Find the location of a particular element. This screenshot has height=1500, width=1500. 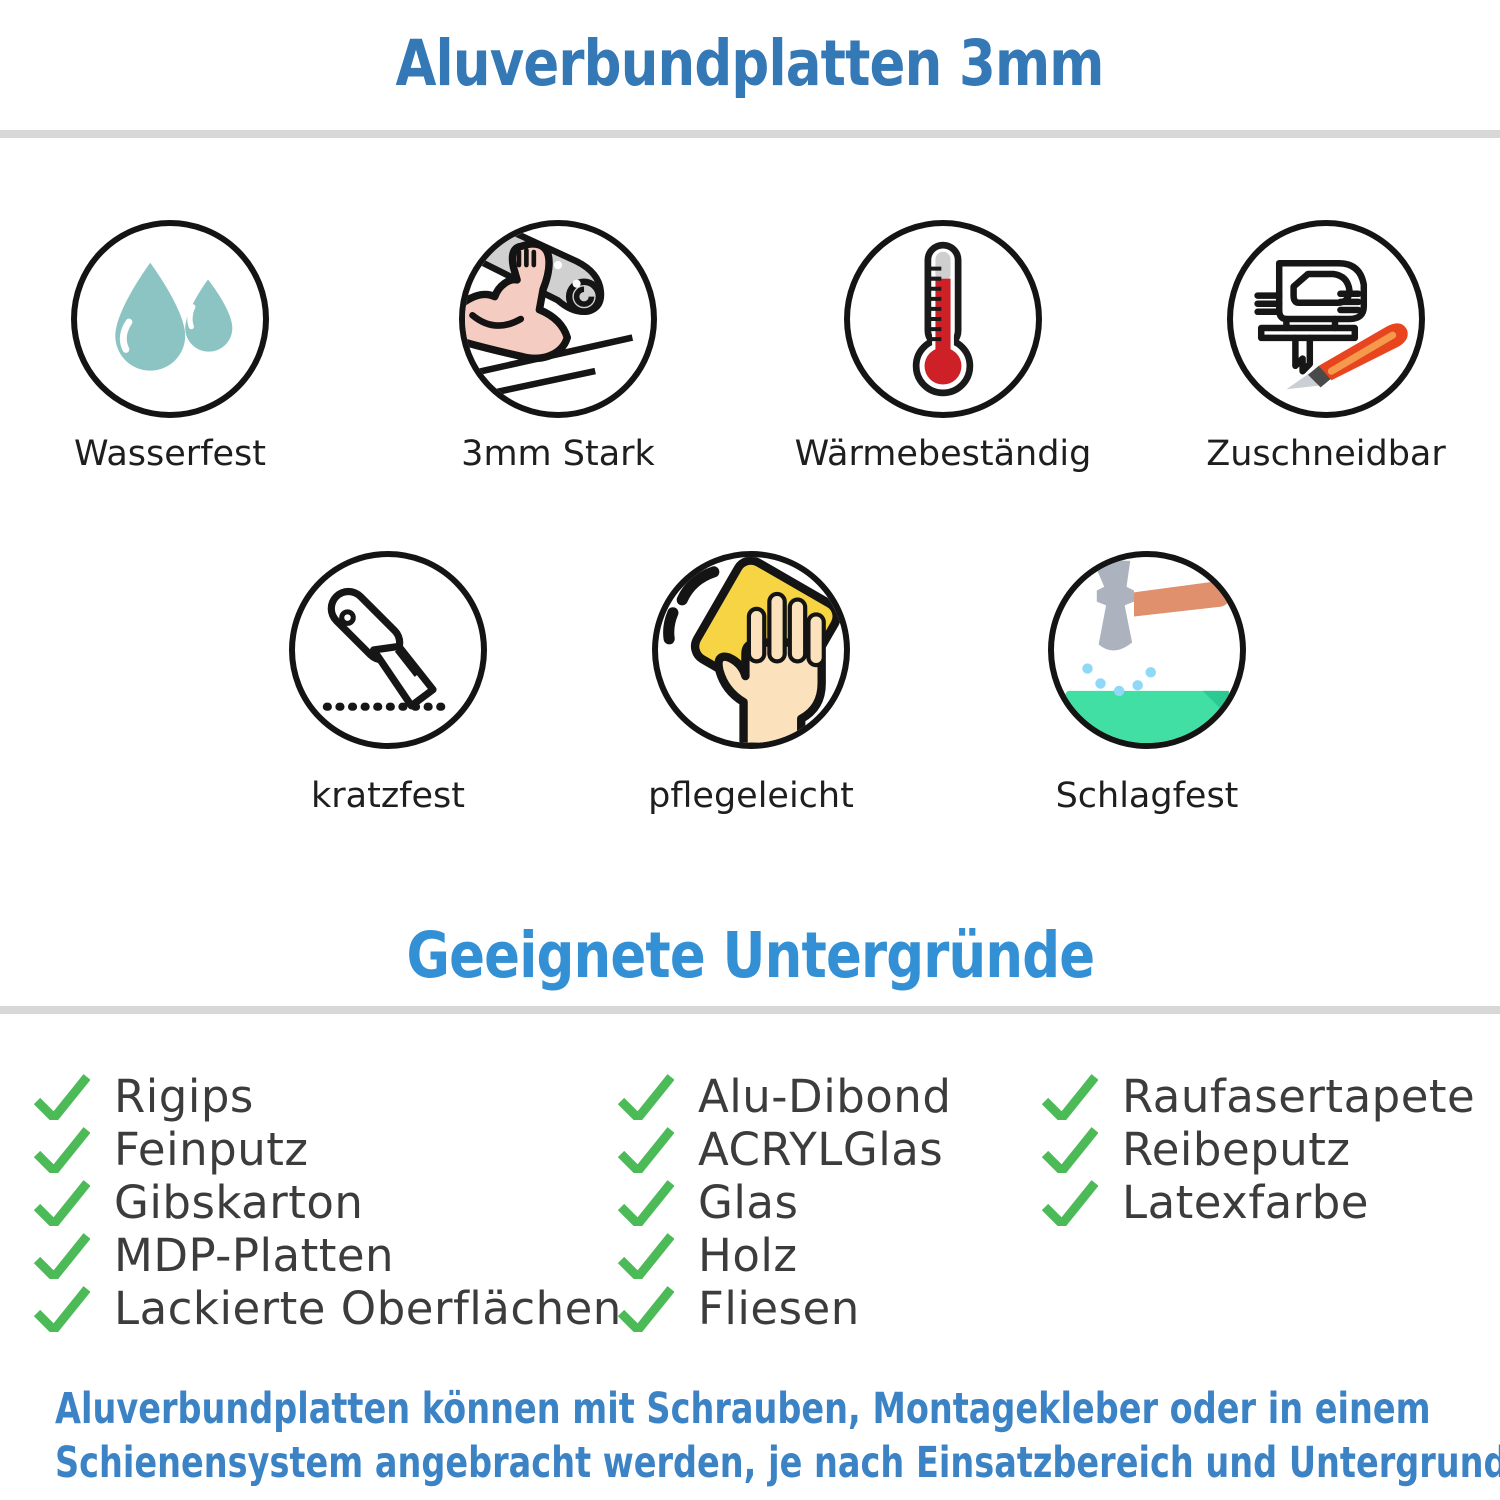

divider-middle is located at coordinates (750, 1010).